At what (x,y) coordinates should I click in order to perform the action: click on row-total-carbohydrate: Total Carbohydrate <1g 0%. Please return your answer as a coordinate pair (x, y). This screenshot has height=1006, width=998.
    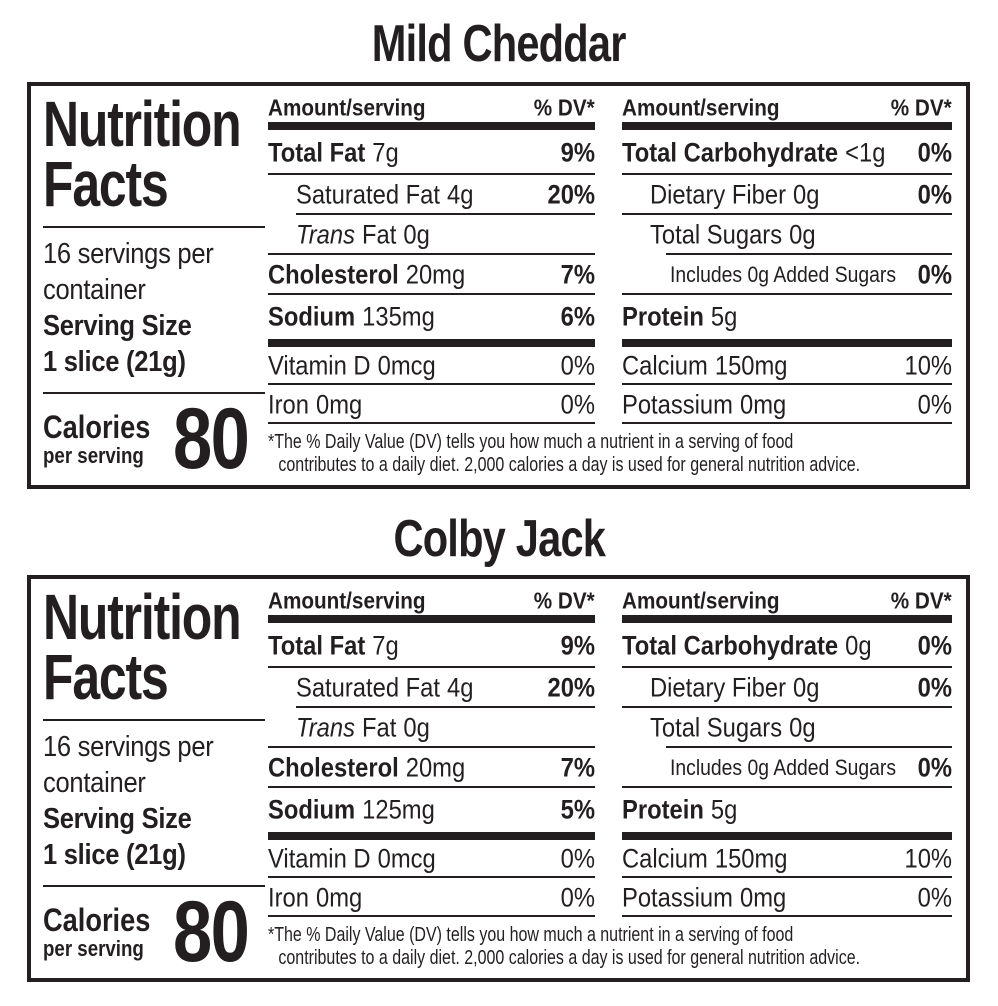
    Looking at the image, I should click on (787, 152).